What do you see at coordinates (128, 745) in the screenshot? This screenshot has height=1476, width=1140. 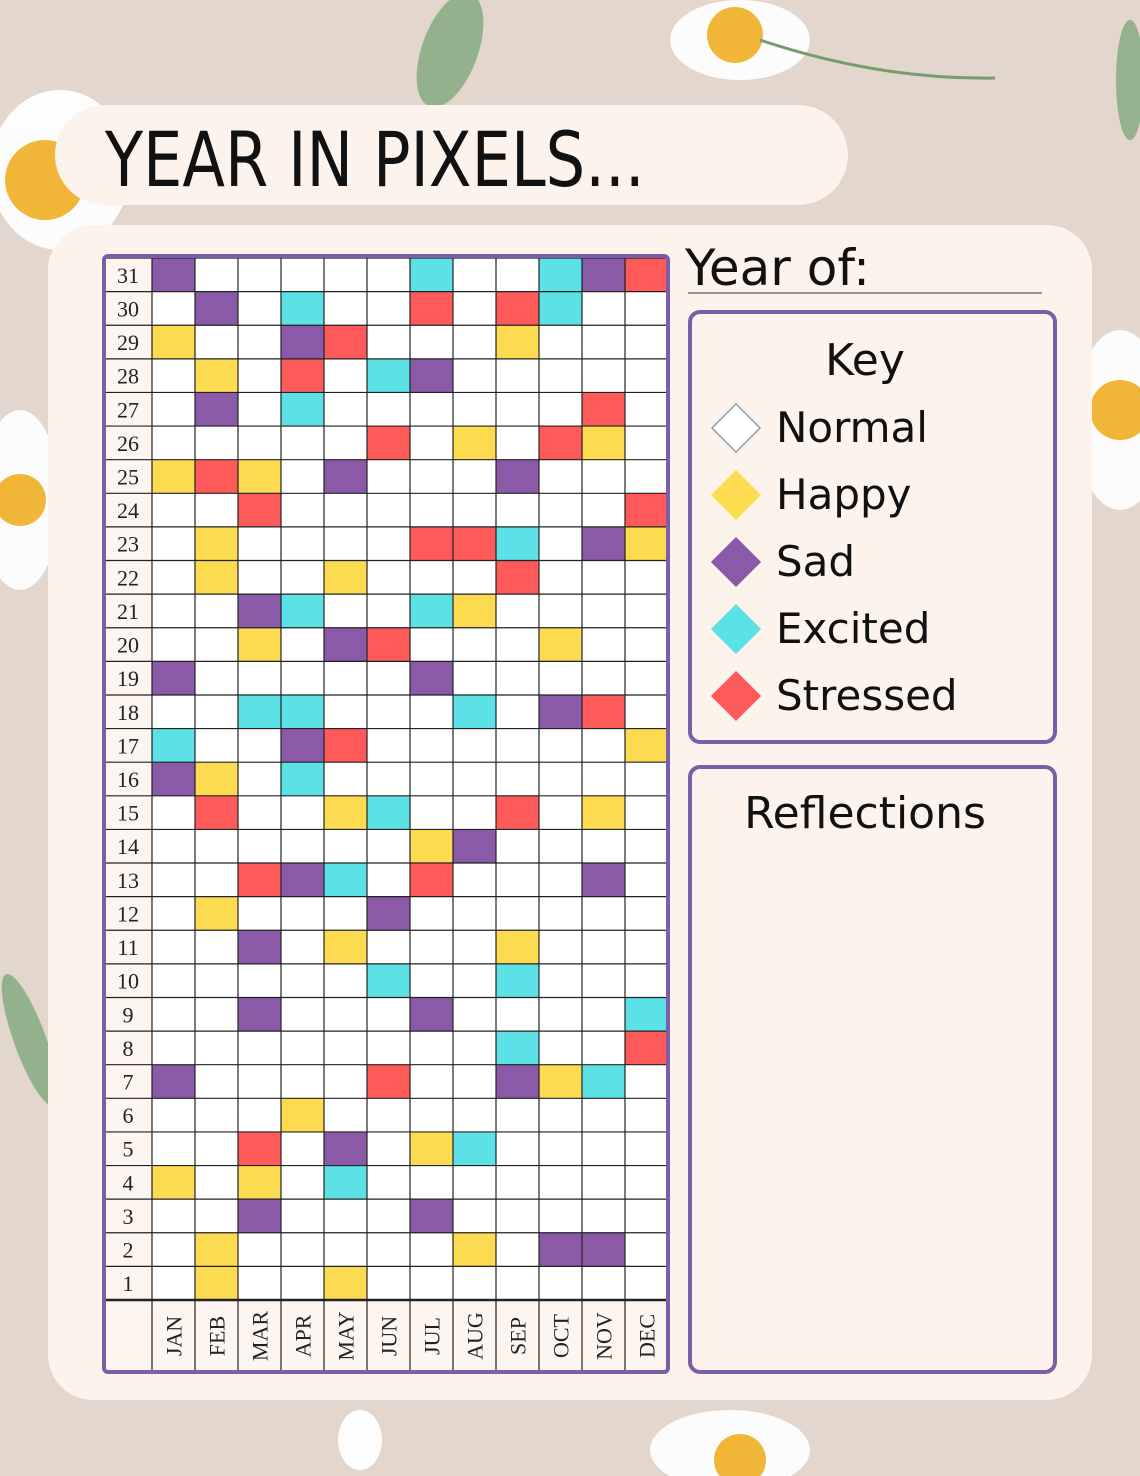 I see `day-label: 17` at bounding box center [128, 745].